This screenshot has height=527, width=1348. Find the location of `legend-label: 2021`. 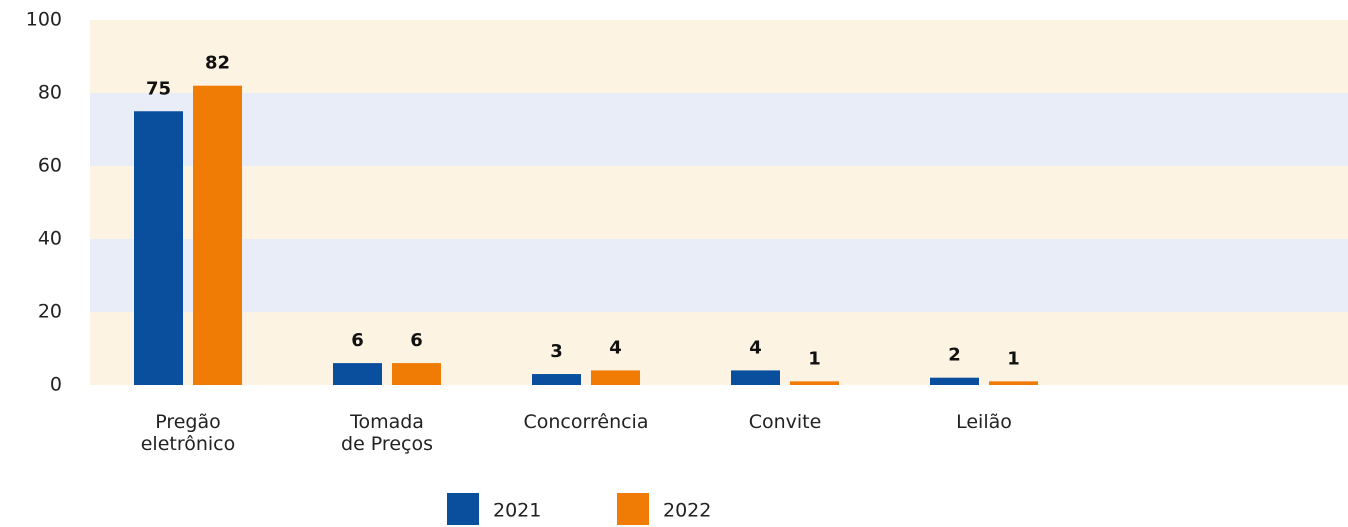

legend-label: 2021 is located at coordinates (517, 511).